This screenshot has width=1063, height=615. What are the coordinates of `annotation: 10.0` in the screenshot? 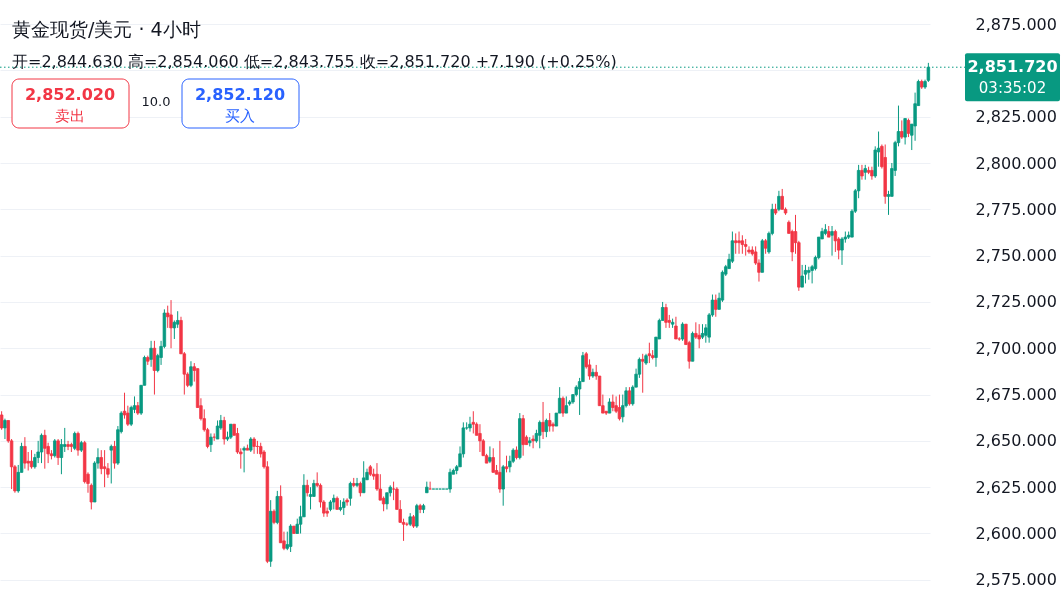 It's located at (156, 101).